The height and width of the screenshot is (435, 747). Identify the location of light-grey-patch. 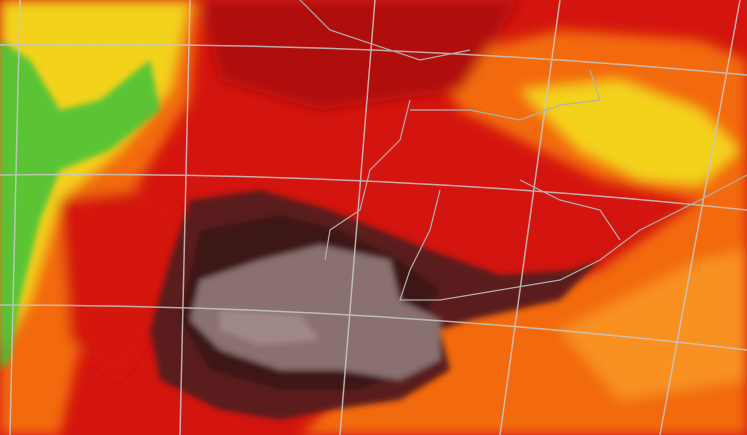
(270, 327).